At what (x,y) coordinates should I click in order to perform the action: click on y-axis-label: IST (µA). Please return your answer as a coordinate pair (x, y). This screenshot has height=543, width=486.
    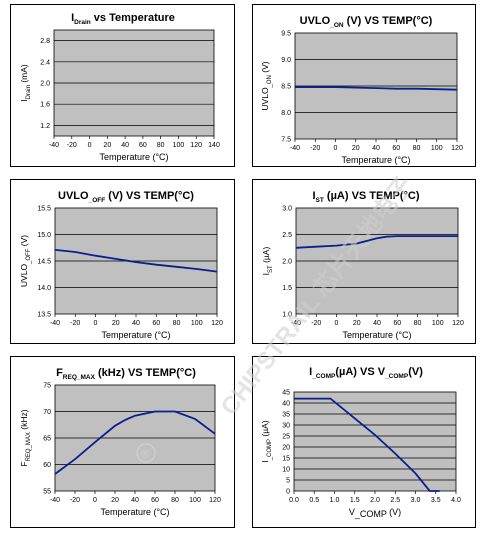
    Looking at the image, I should click on (267, 261).